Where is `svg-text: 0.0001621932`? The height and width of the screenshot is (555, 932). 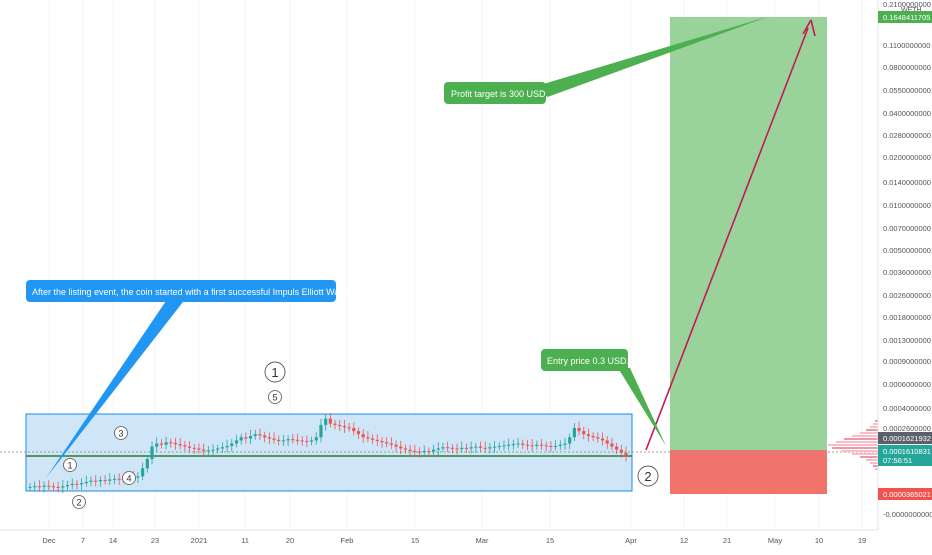 svg-text: 0.0001621932 is located at coordinates (907, 438).